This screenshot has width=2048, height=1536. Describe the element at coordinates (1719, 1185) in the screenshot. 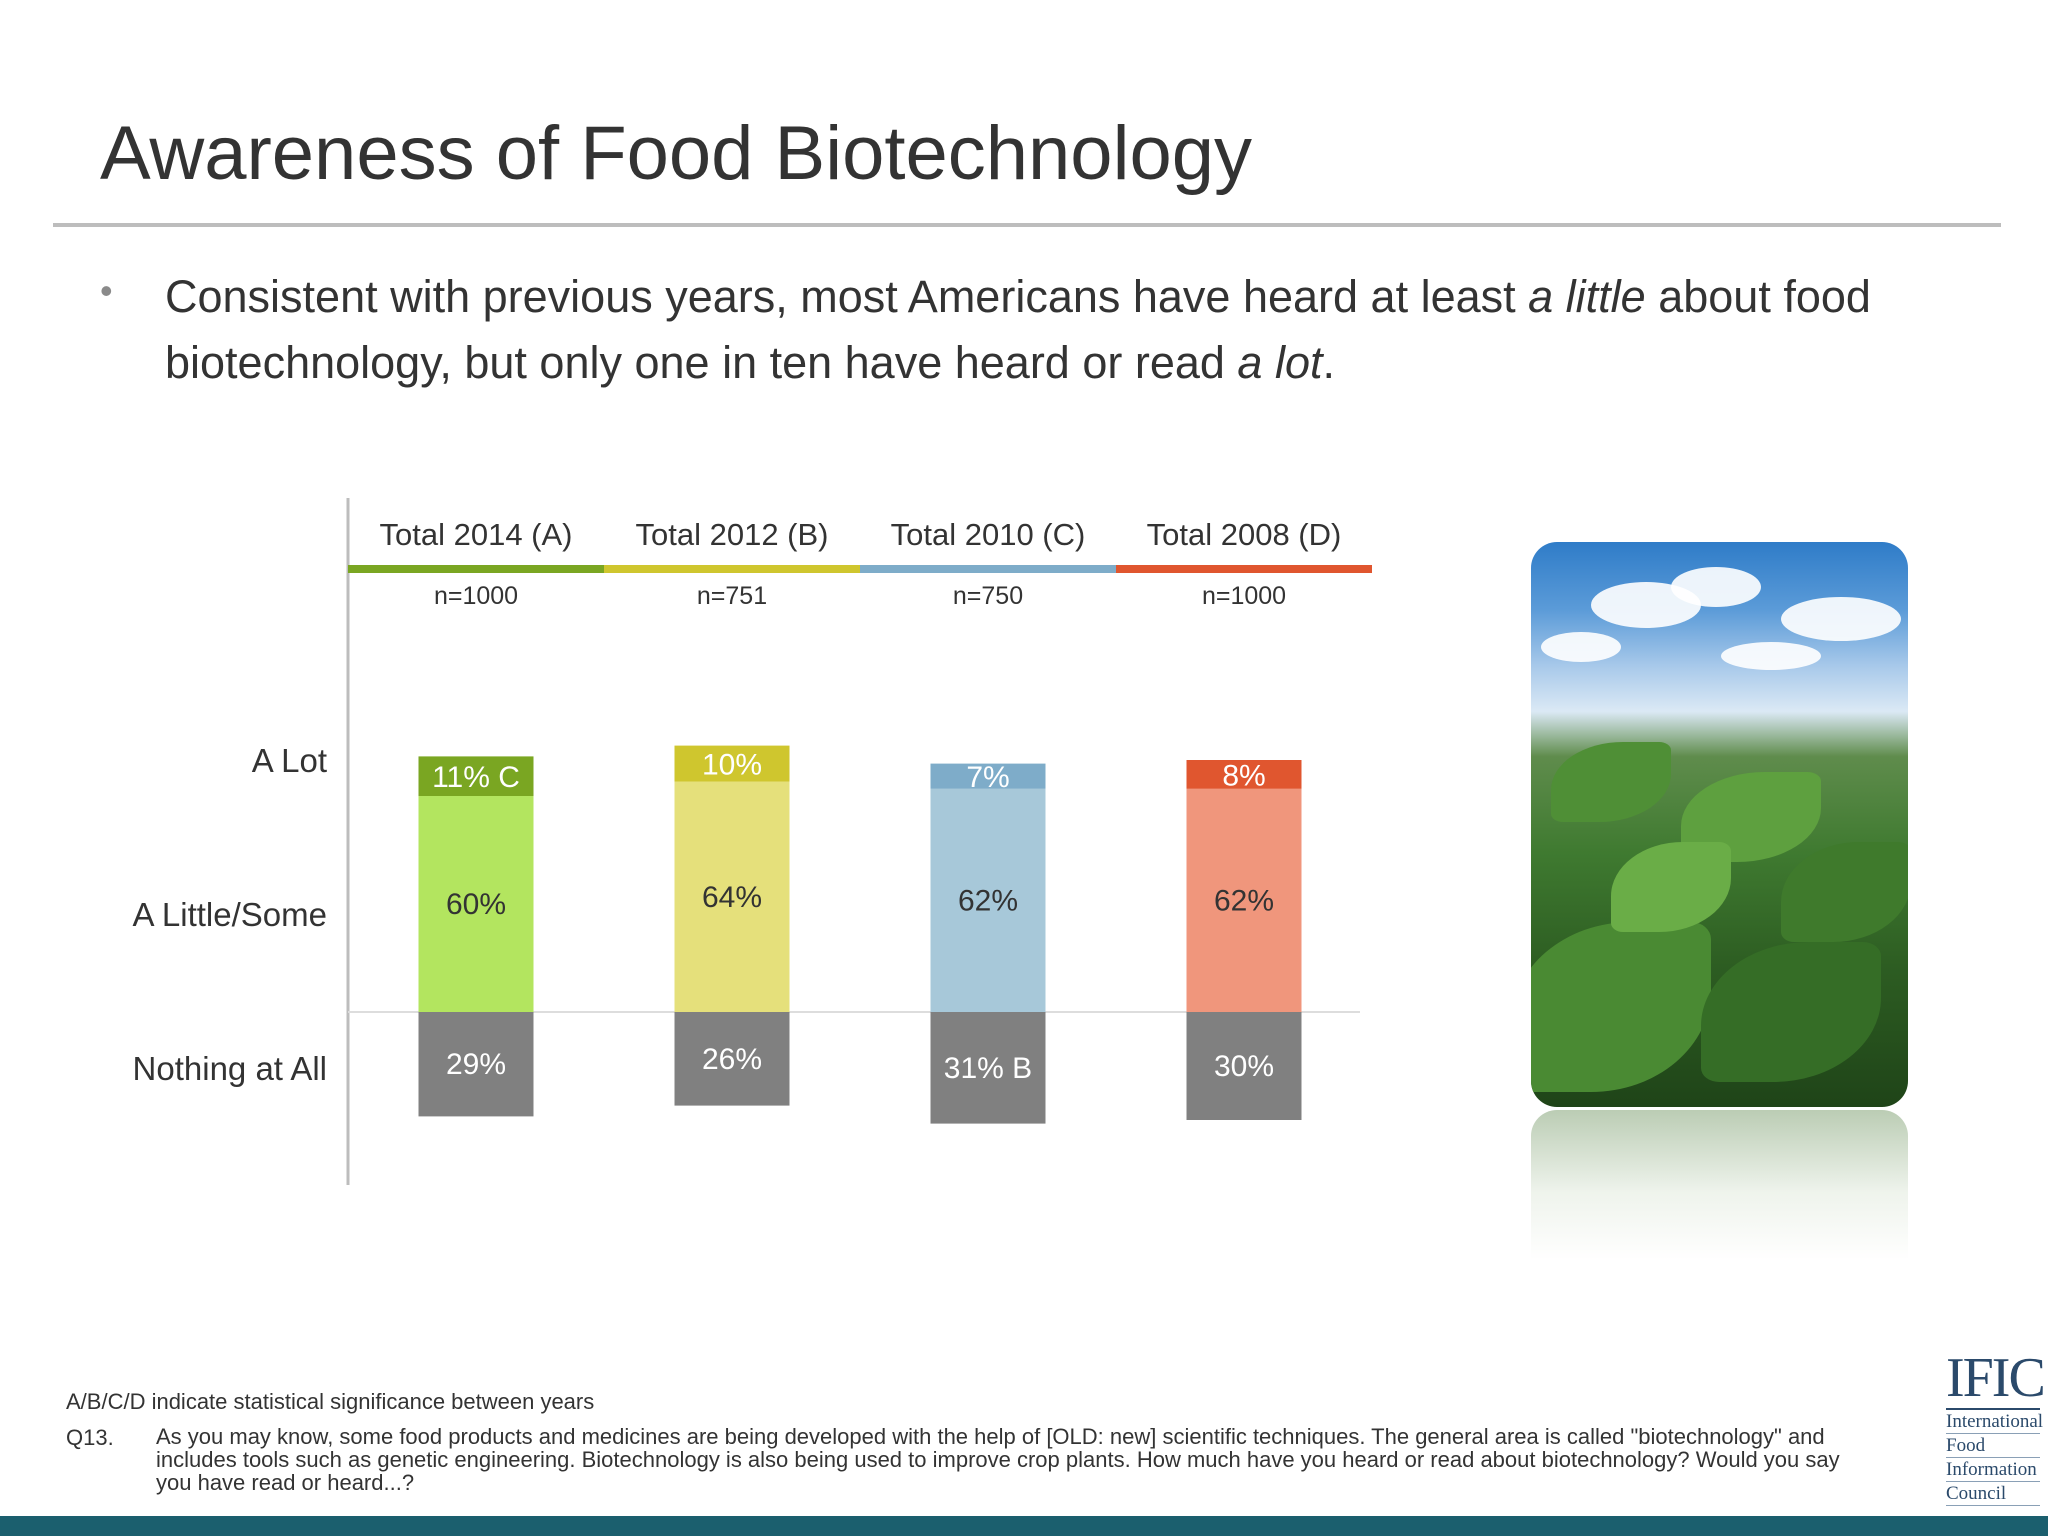

I see `photo-reflection` at that location.